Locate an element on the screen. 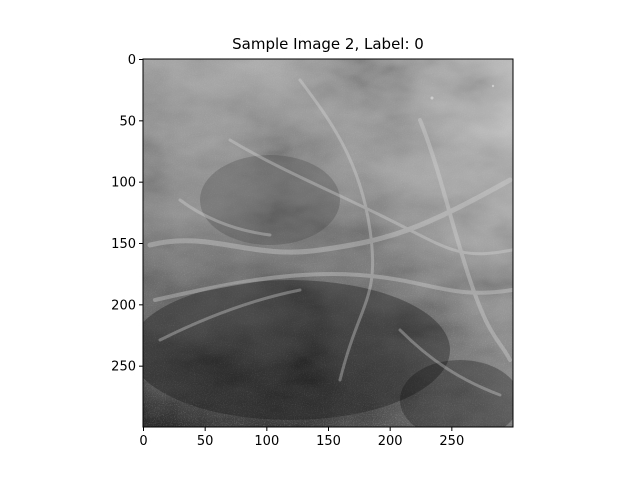 The width and height of the screenshot is (640, 480). y-tick-label: 200 is located at coordinates (123, 305).